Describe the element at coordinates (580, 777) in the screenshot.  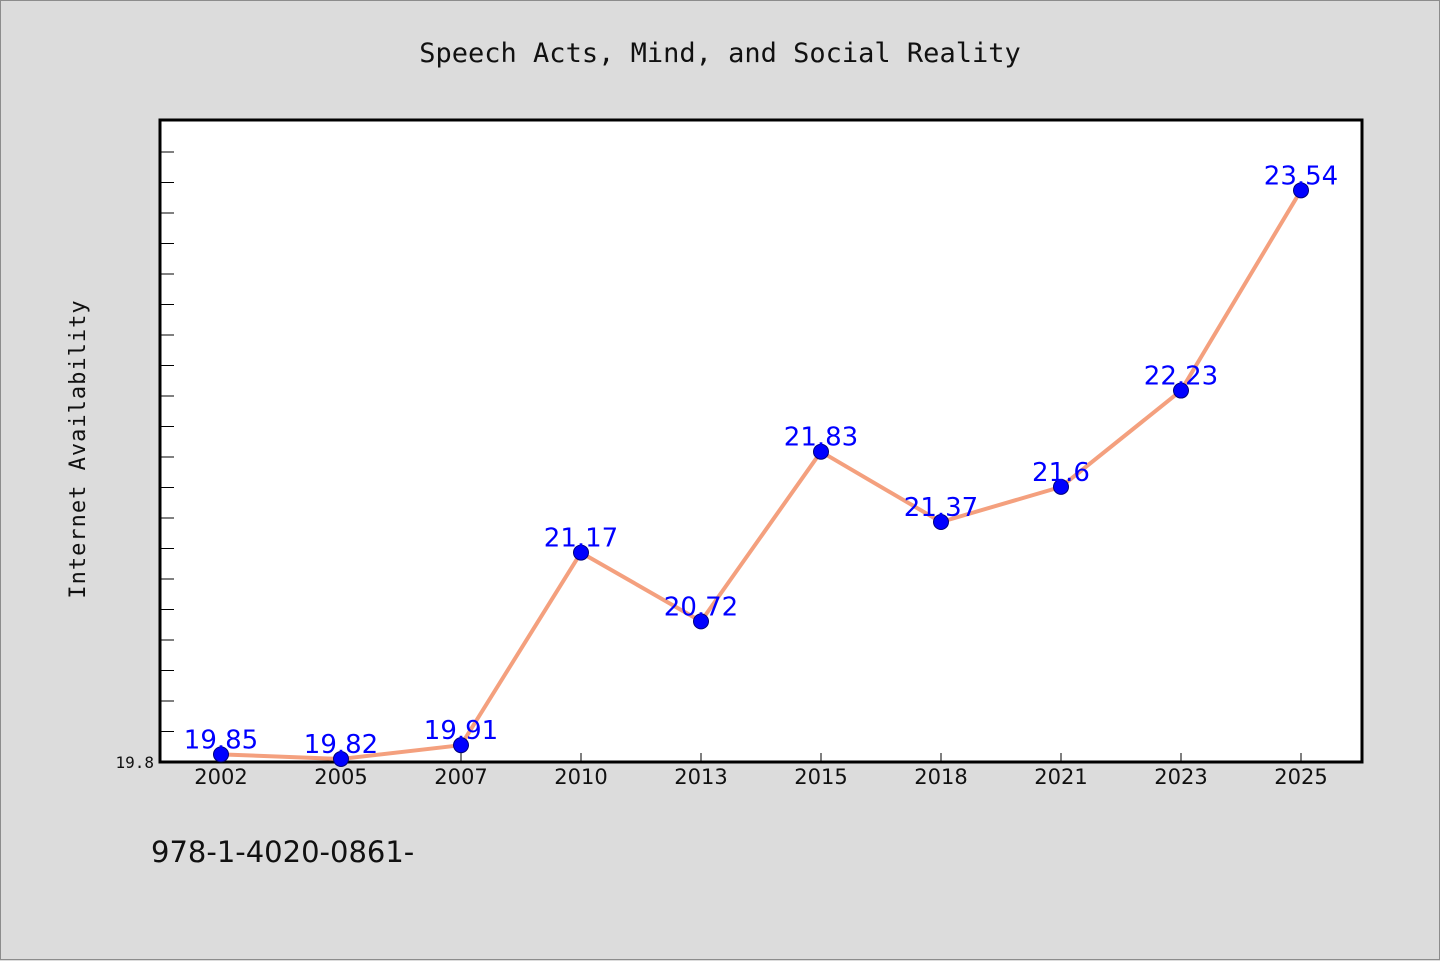
I see `x-tick-label: 2010` at that location.